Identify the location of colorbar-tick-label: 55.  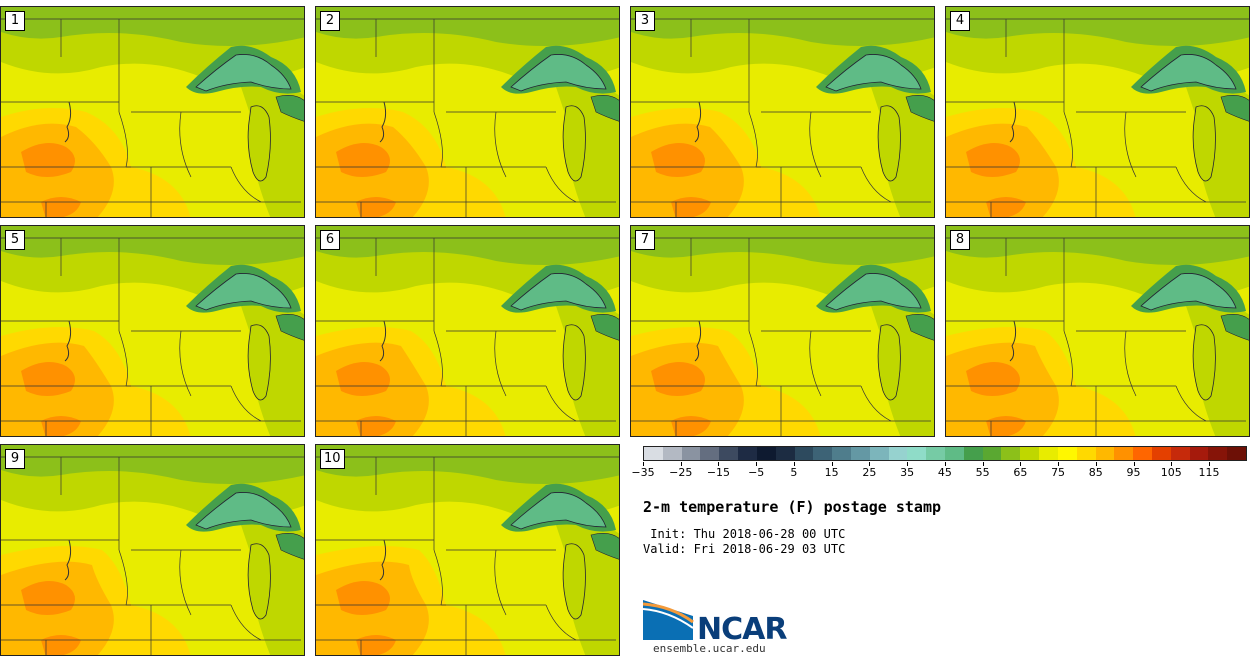
(982, 472).